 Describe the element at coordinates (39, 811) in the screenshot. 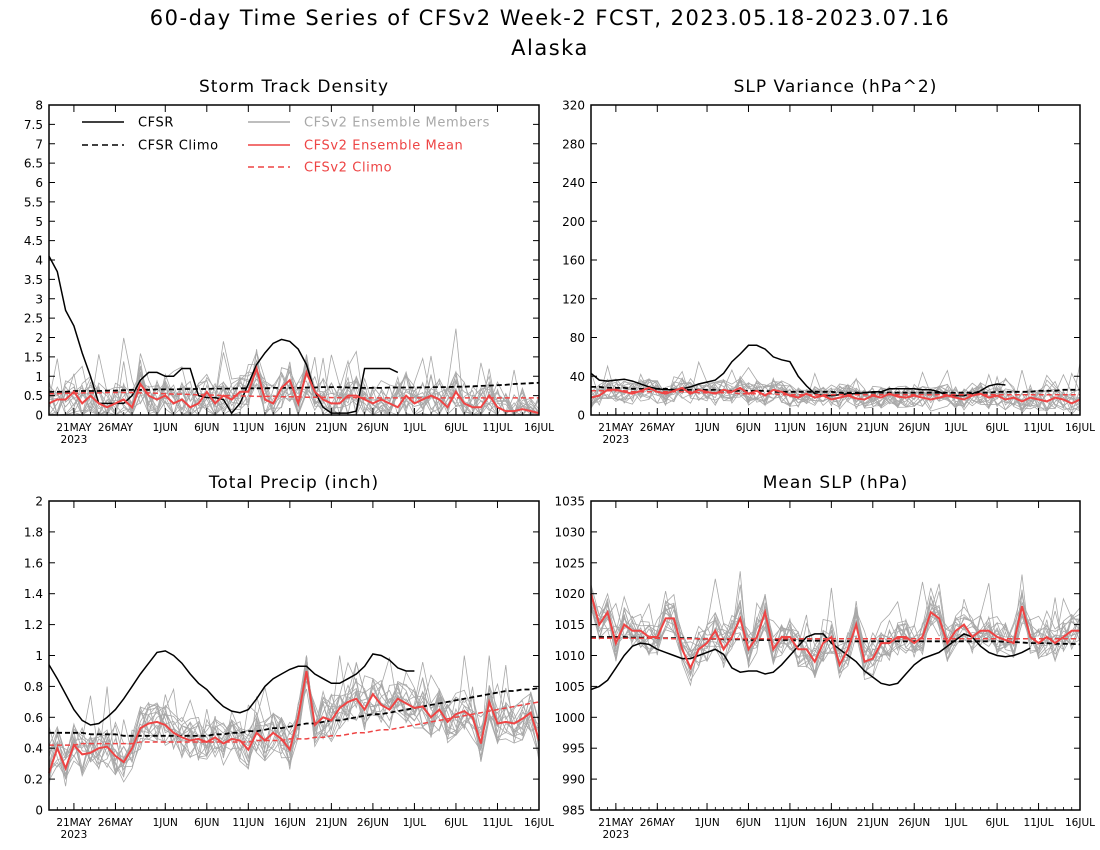

I see `y-tick-label: 0` at that location.